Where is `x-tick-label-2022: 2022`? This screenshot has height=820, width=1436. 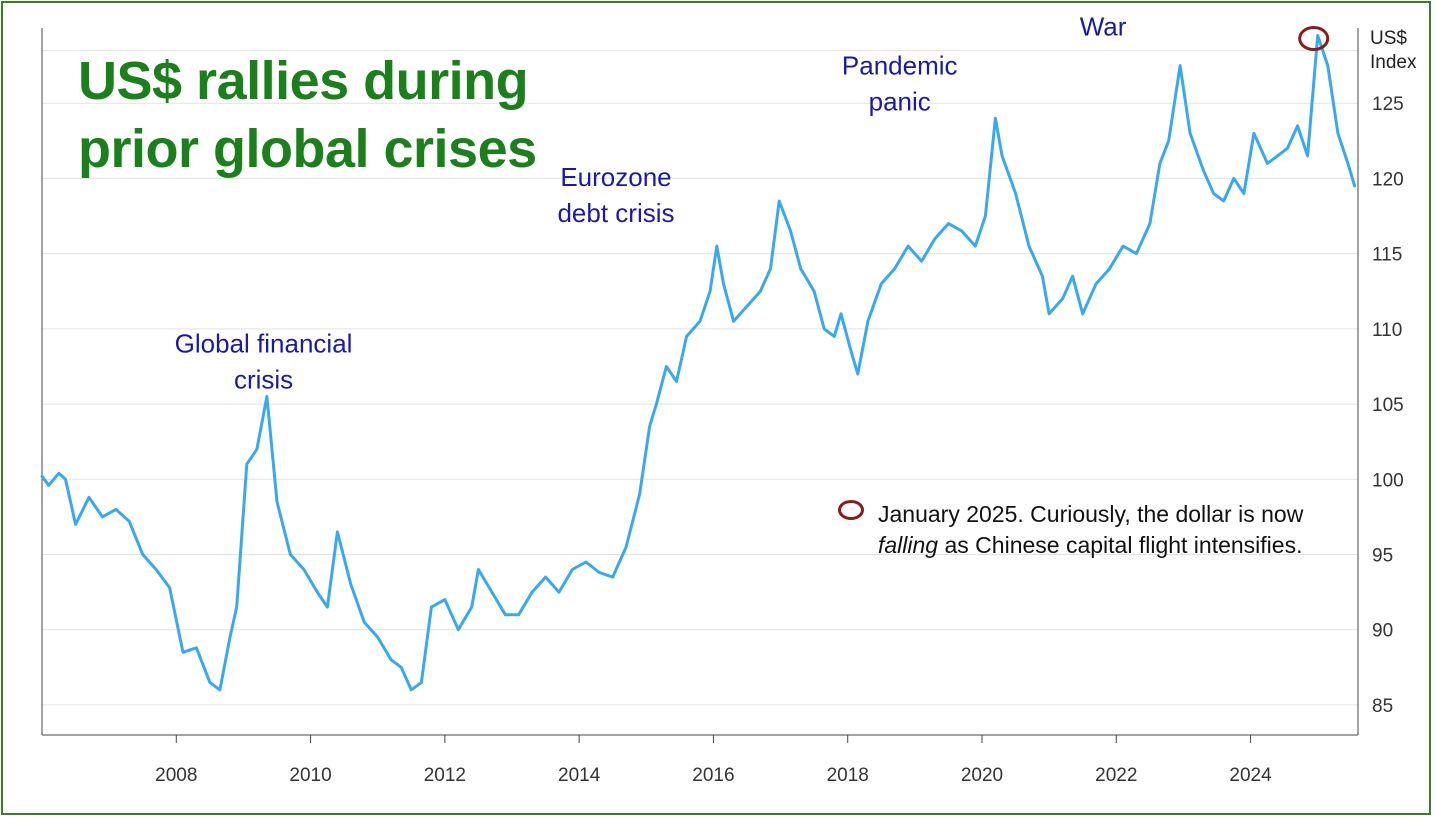
x-tick-label-2022: 2022 is located at coordinates (1116, 775).